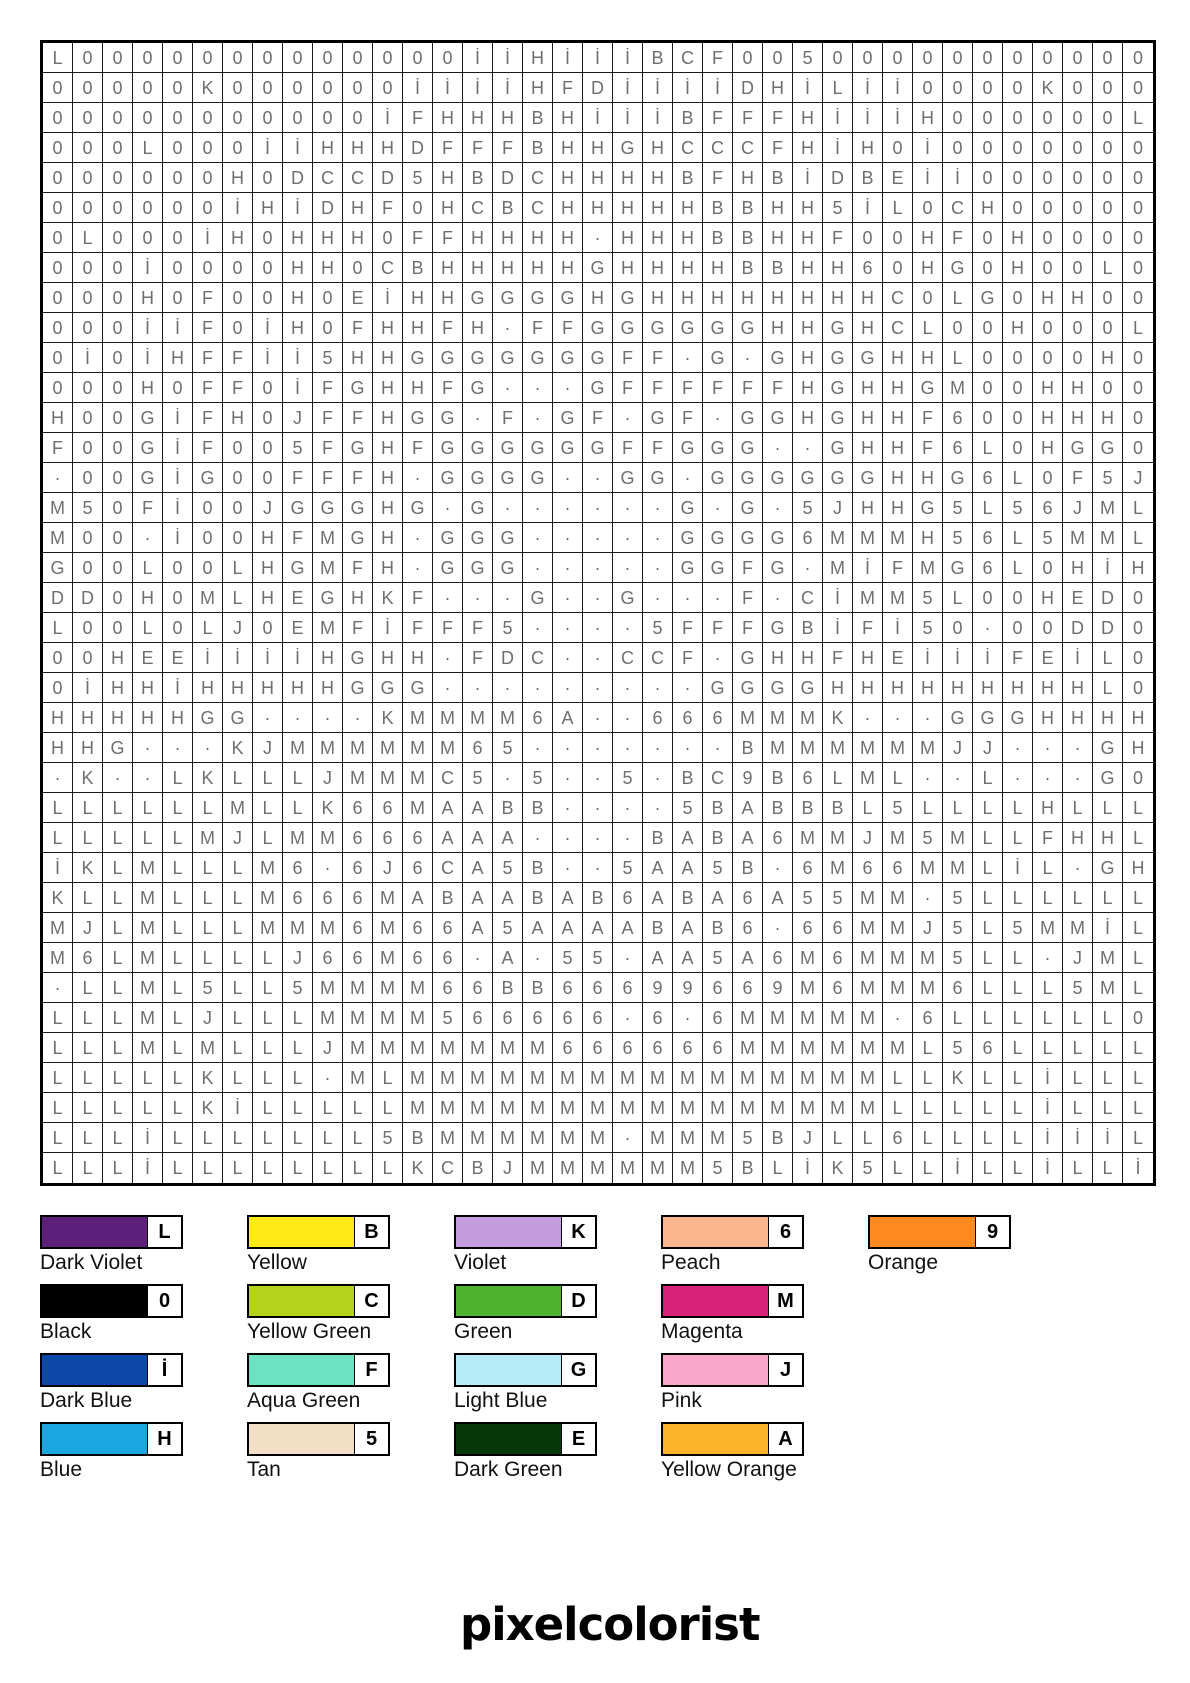 The height and width of the screenshot is (1683, 1190). Describe the element at coordinates (1108, 628) in the screenshot. I see `grid-cell: D` at that location.